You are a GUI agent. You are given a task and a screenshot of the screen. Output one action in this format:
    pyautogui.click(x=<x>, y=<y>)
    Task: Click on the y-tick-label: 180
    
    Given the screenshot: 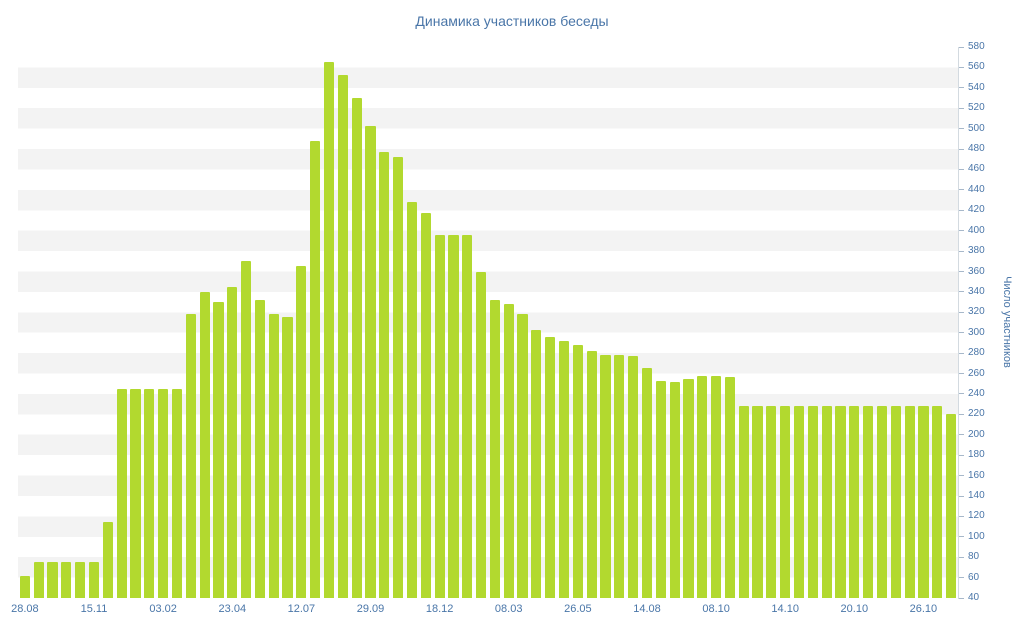 What is the action you would take?
    pyautogui.click(x=972, y=455)
    